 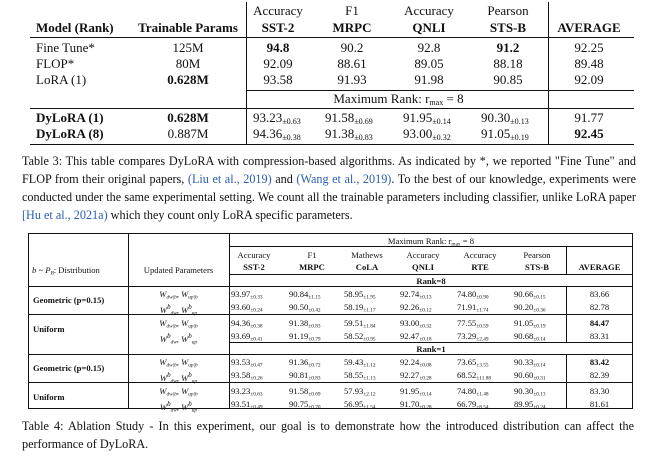 What do you see at coordinates (427, 118) in the screenshot?
I see `t3-cell-qnli: 91.95±0.14` at bounding box center [427, 118].